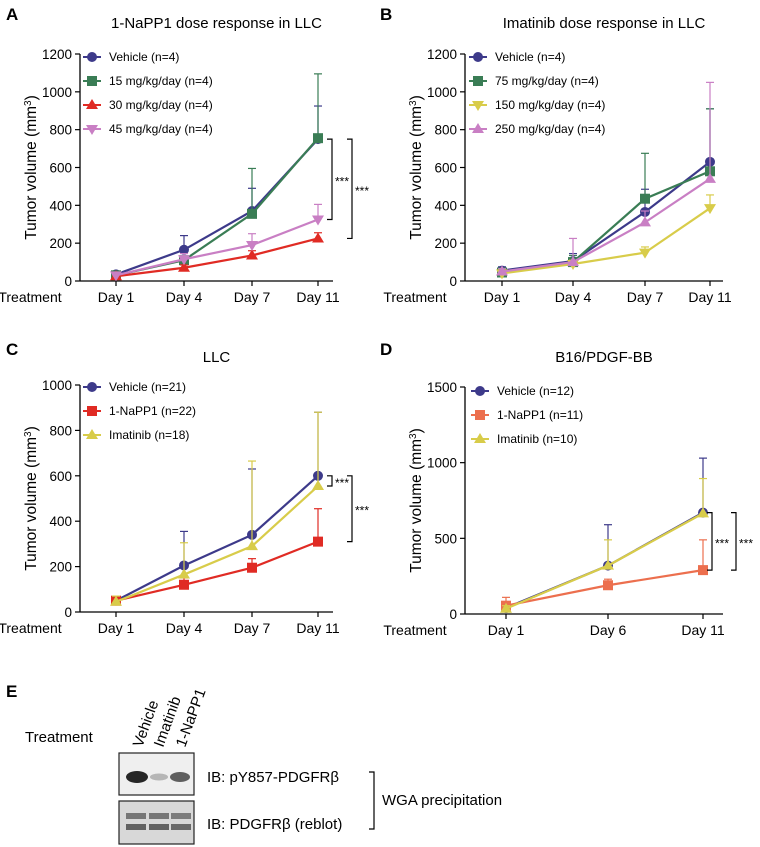 This screenshot has height=847, width=760. Describe the element at coordinates (31, 97) in the screenshot. I see `y-axis-label-close: )` at that location.